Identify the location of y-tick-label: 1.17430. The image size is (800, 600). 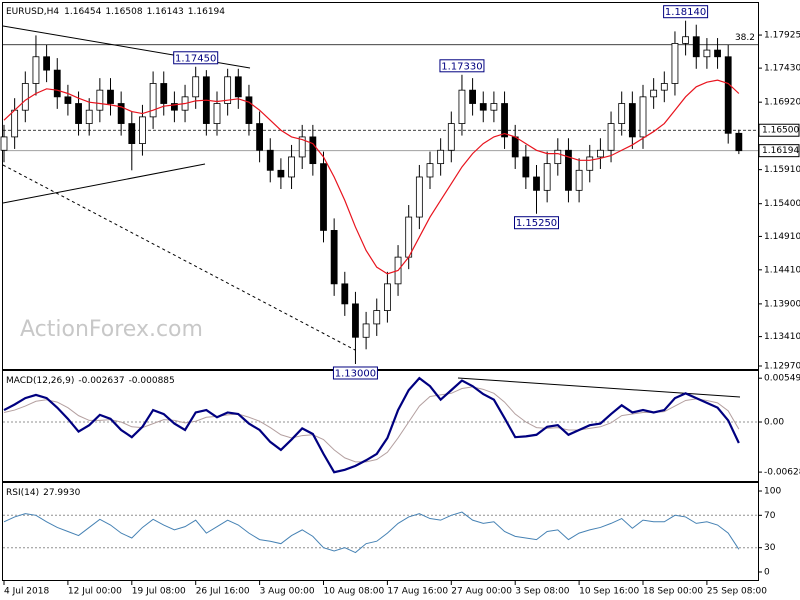
(782, 69).